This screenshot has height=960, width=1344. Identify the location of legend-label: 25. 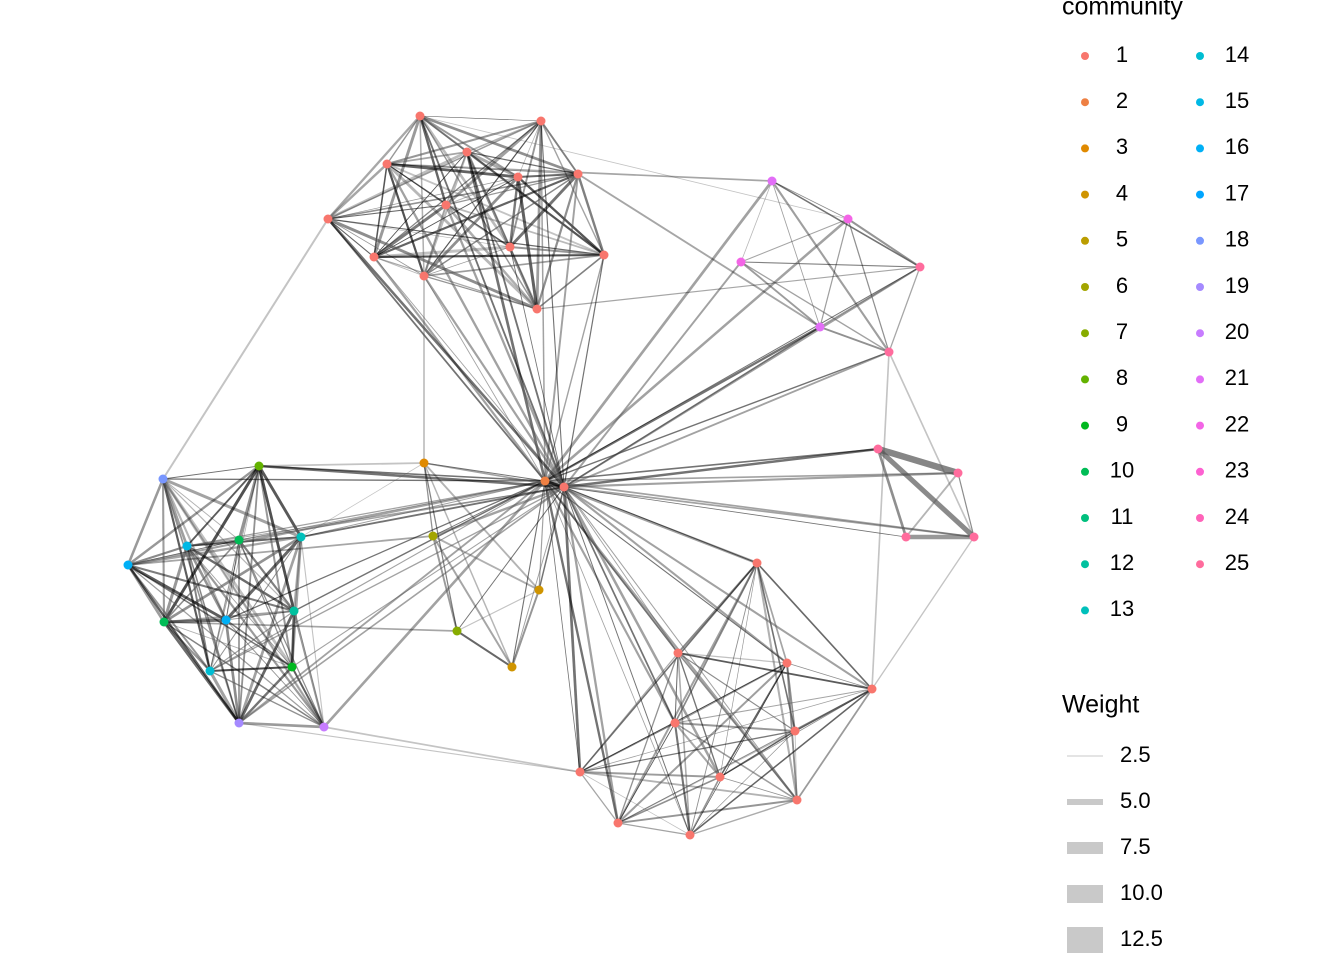
(1237, 562).